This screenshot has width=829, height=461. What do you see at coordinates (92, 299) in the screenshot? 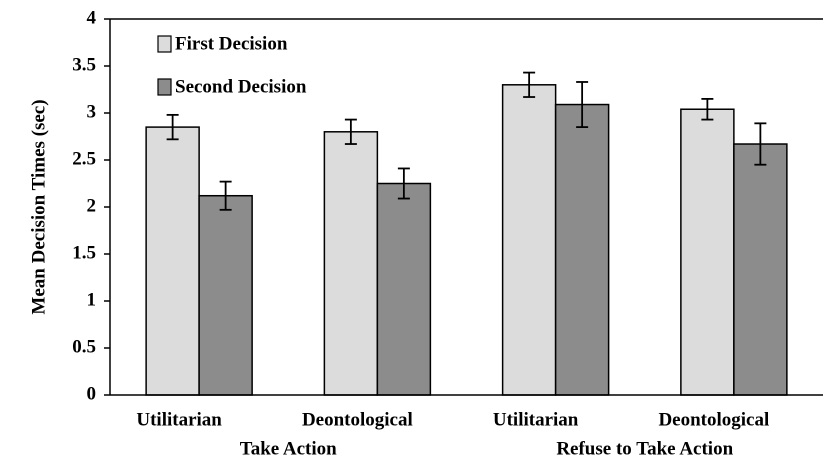
I see `y-tick-label: 1` at bounding box center [92, 299].